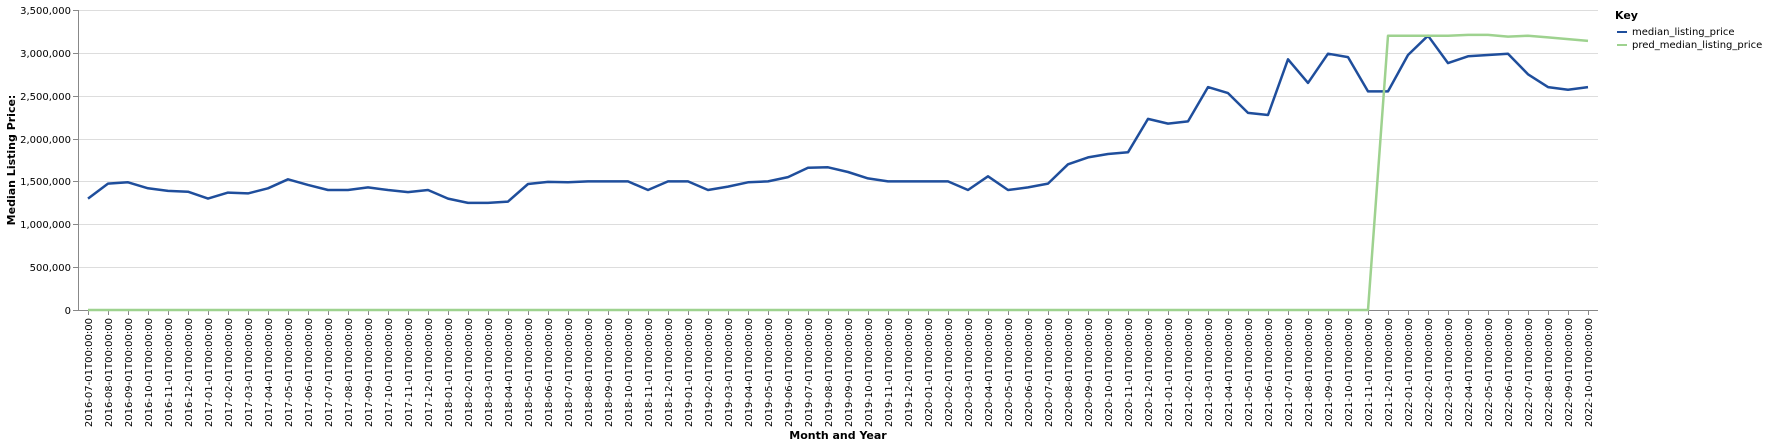 This screenshot has height=447, width=1768. Describe the element at coordinates (1529, 372) in the screenshot. I see `x-tick-label: 2022-07-01T00:00:00` at that location.